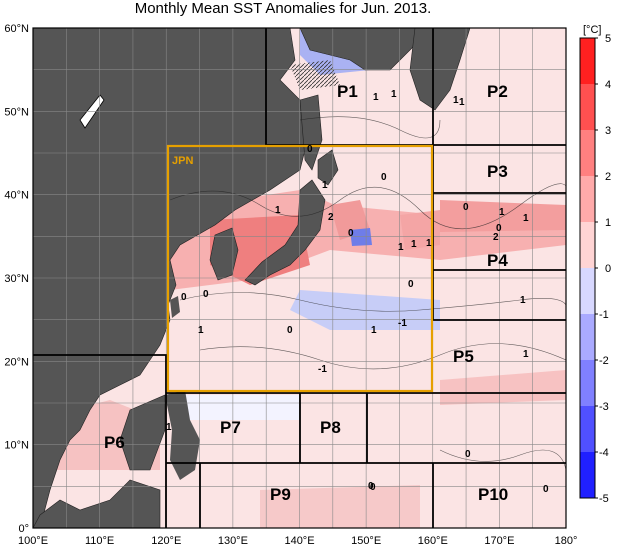 The image size is (620, 548). I want to click on colorbar-tick-label: 1, so click(608, 223).